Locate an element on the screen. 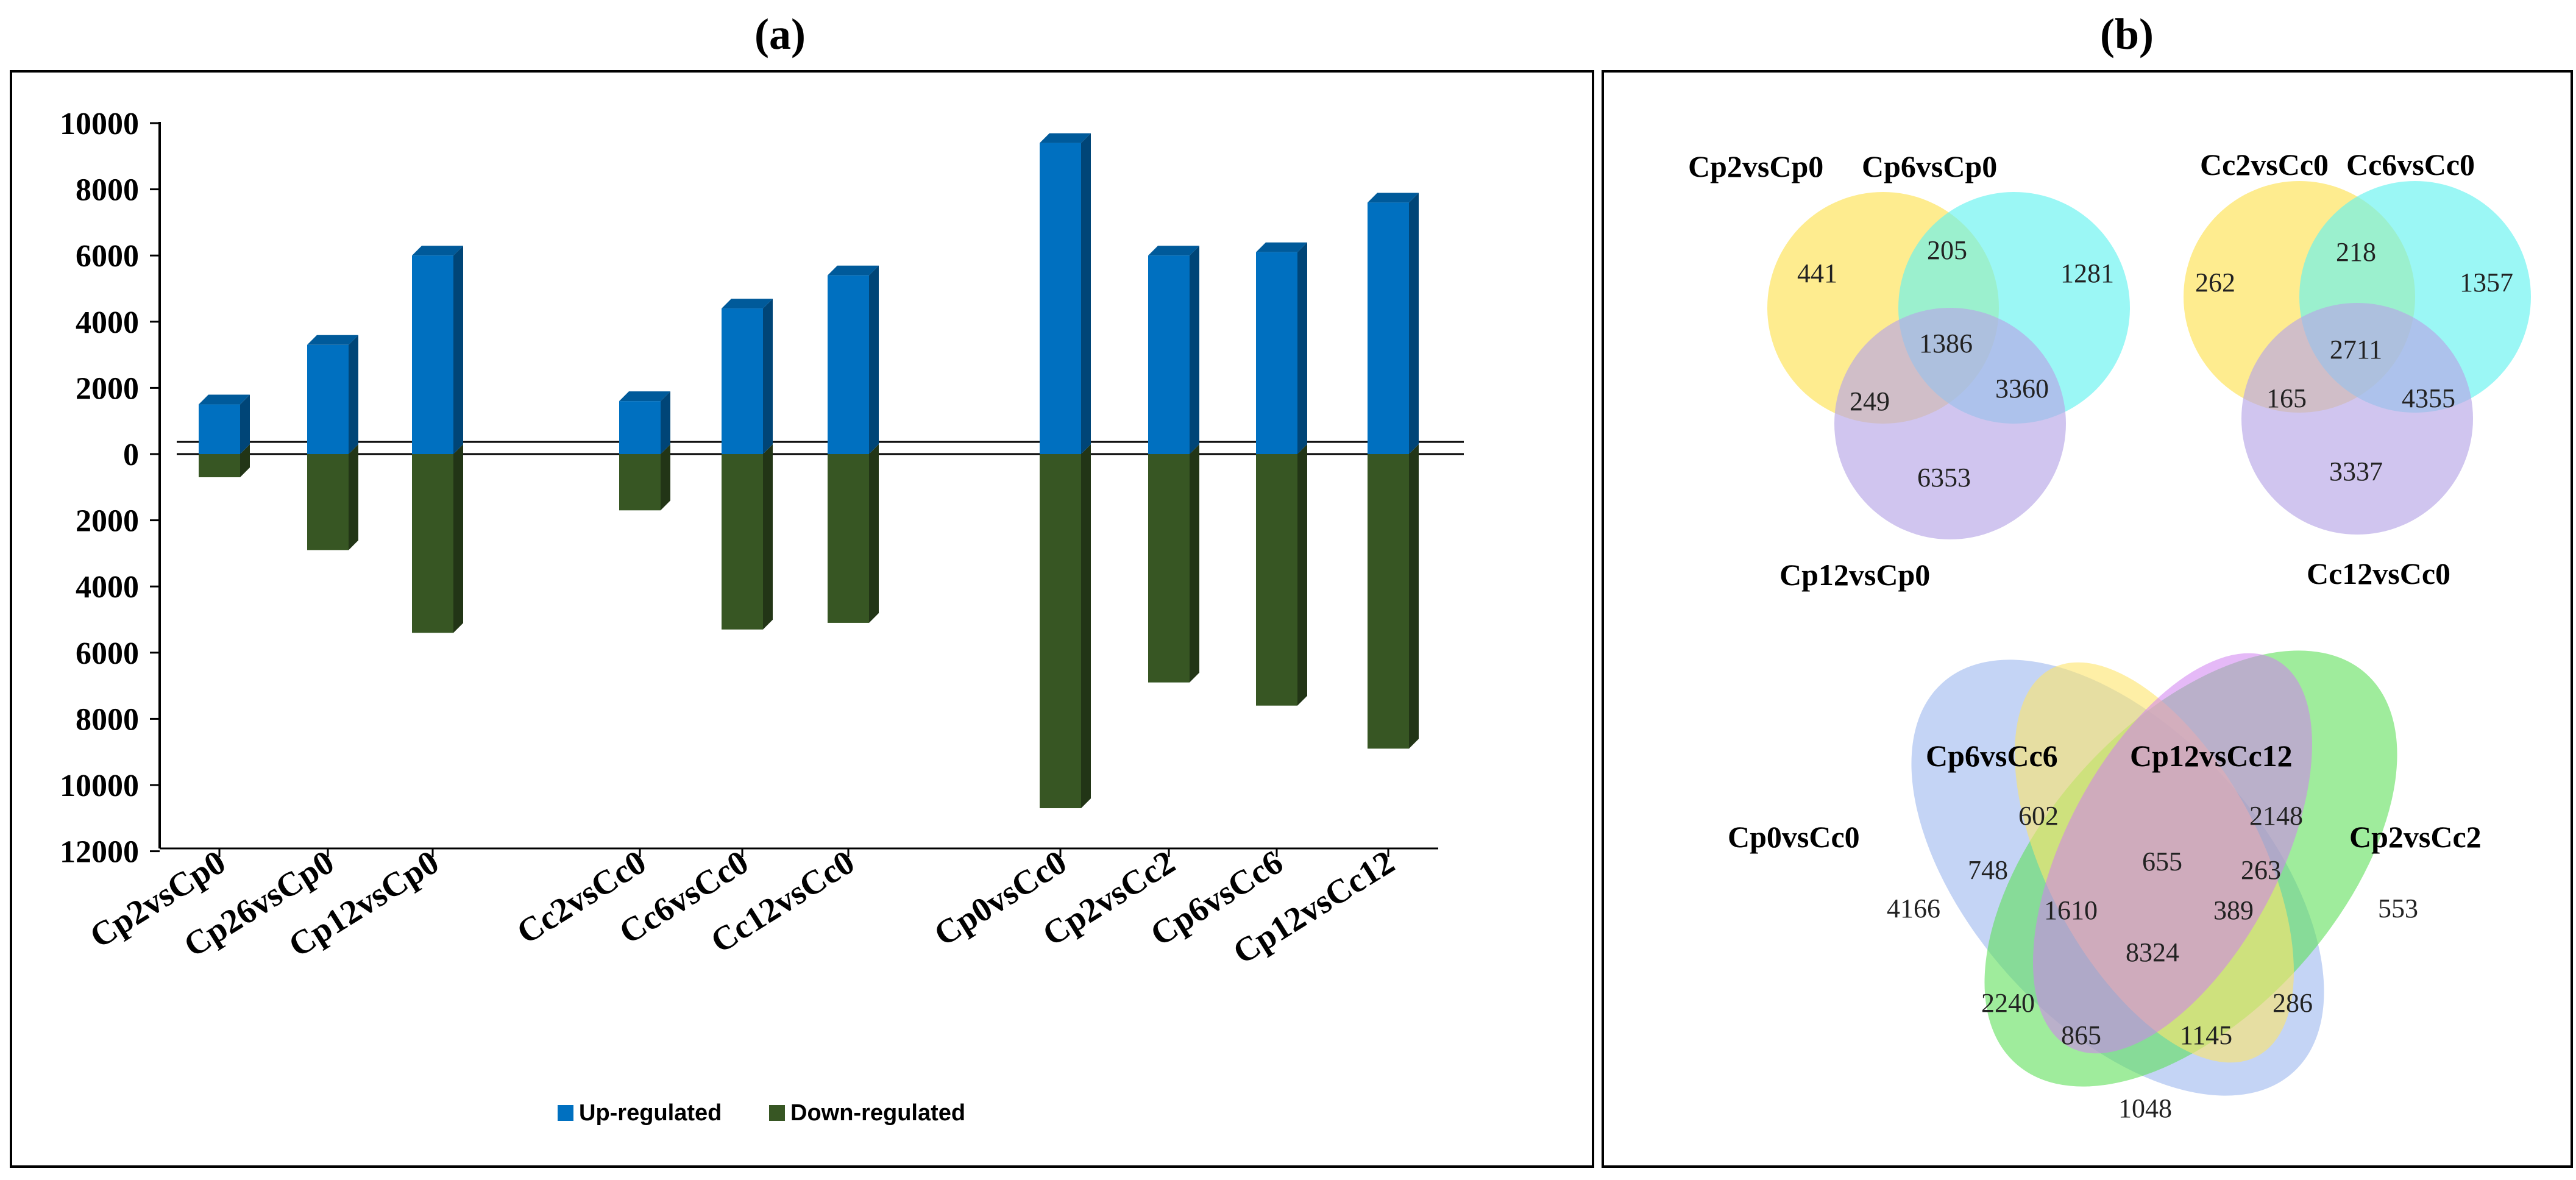  venn3-region-4: 553 is located at coordinates (2398, 908).